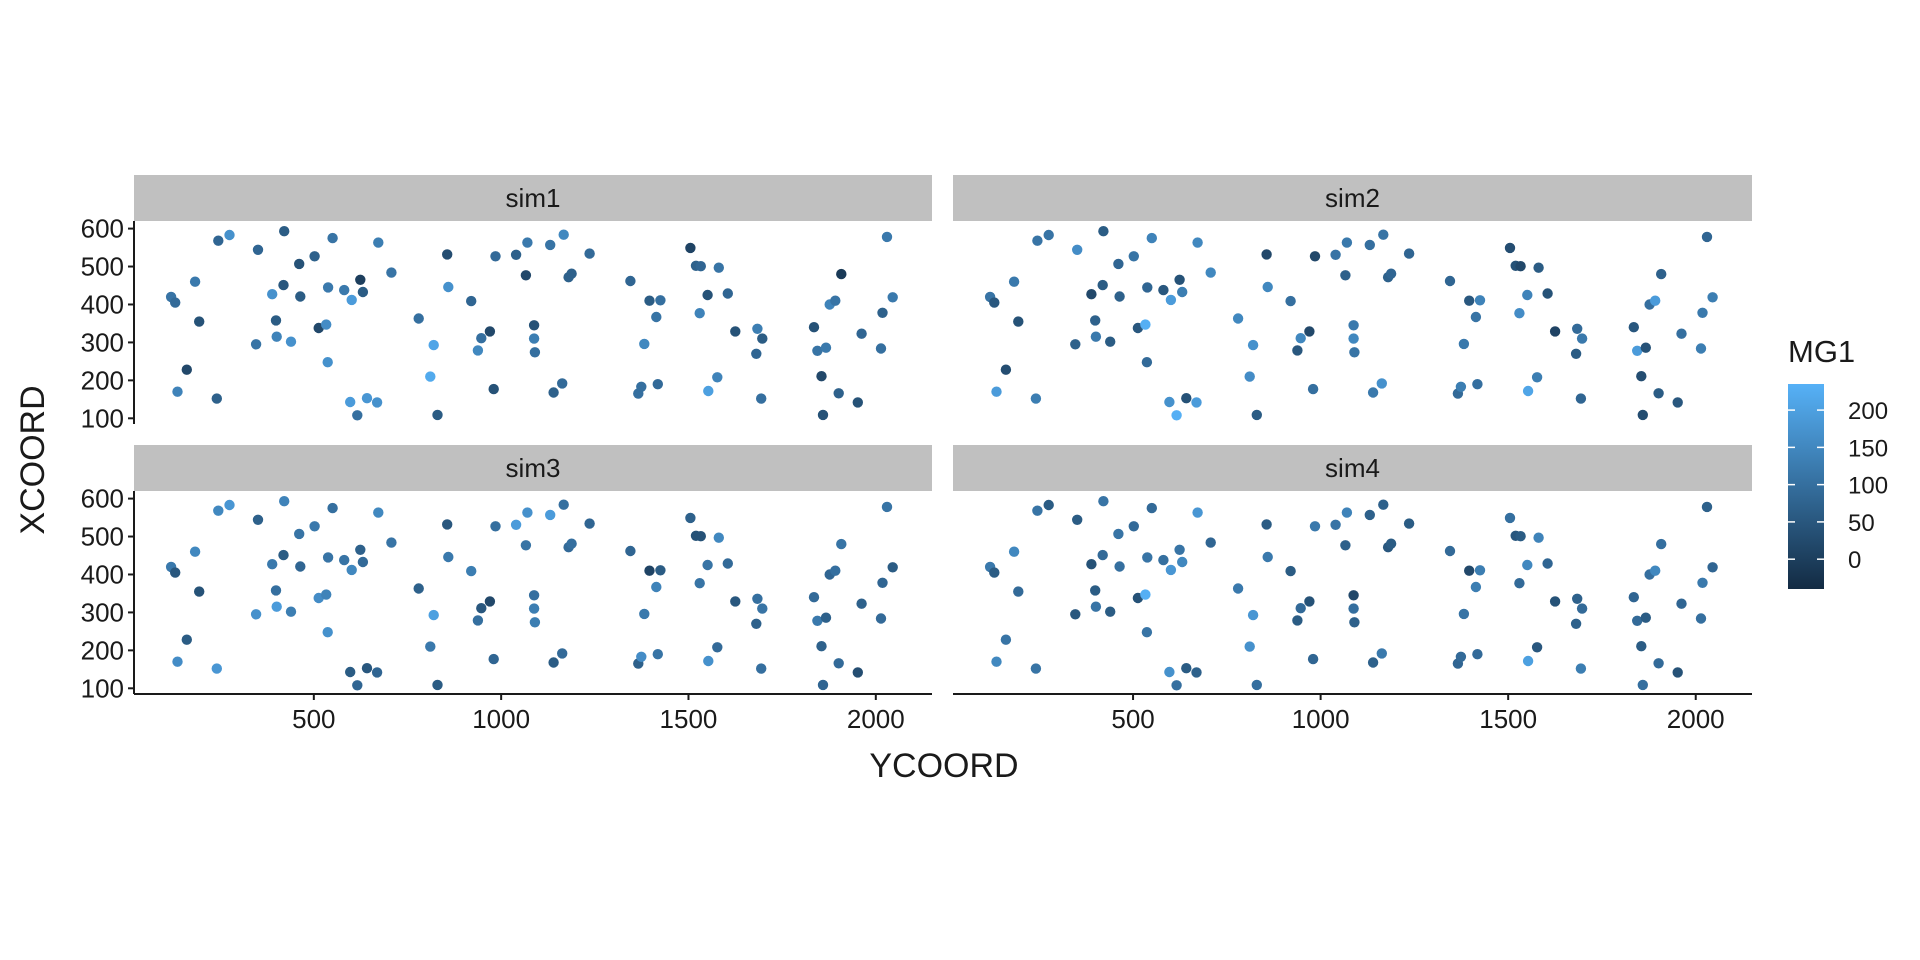 The image size is (1920, 960). Describe the element at coordinates (1351, 323) in the screenshot. I see `points-sim2` at that location.